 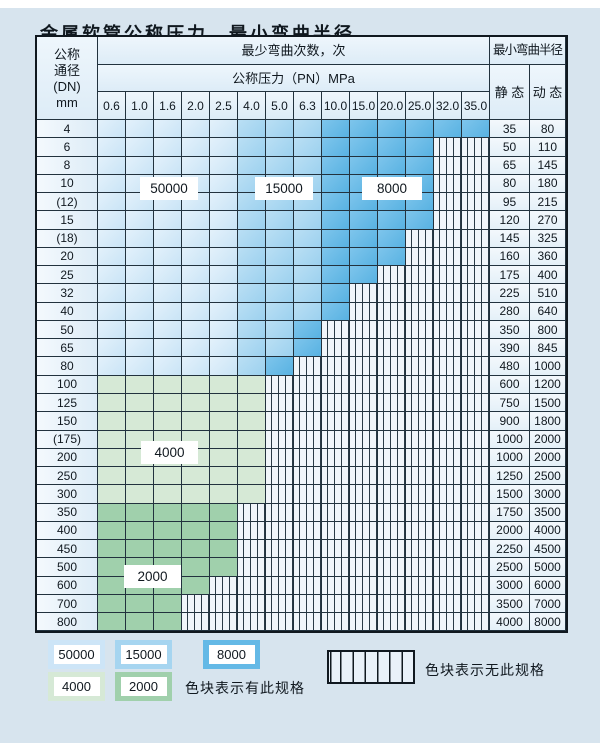 What do you see at coordinates (67, 366) in the screenshot?
I see `dn-cell: 80` at bounding box center [67, 366].